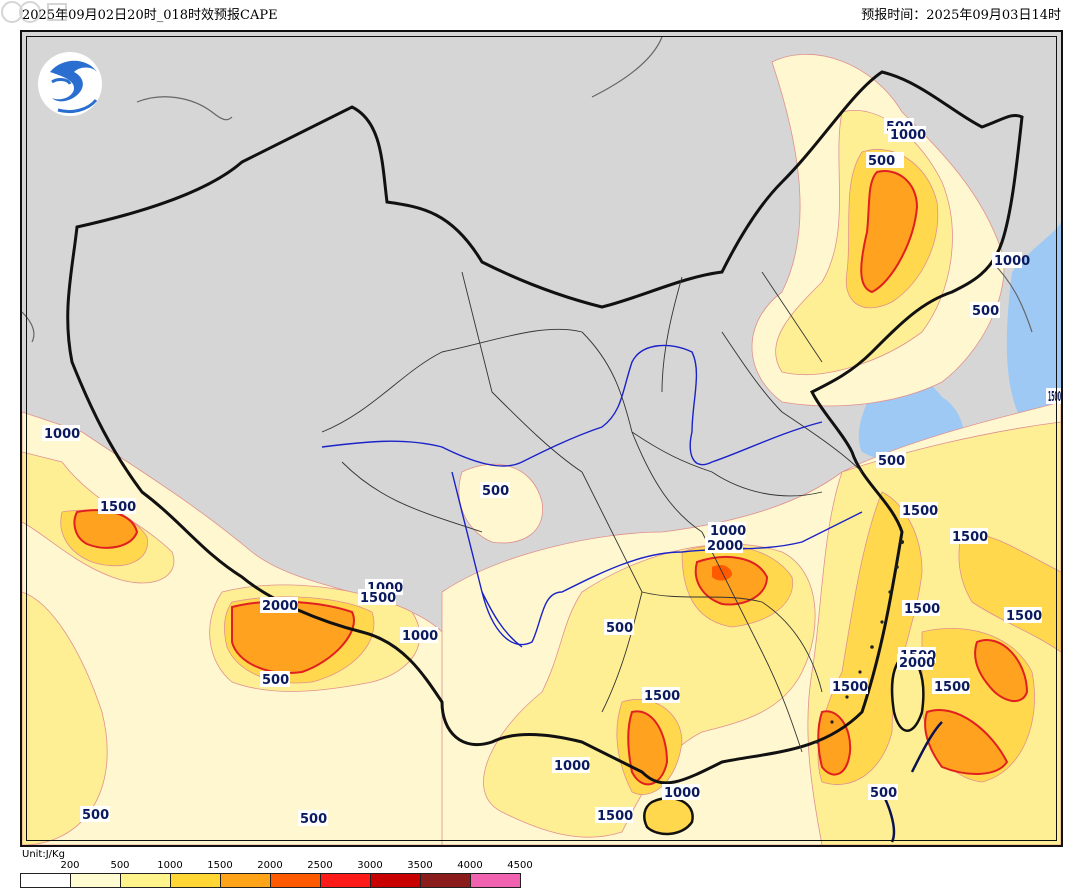 Image resolution: width=1083 pixels, height=895 pixels. I want to click on weather-logo-icon, so click(70, 84).